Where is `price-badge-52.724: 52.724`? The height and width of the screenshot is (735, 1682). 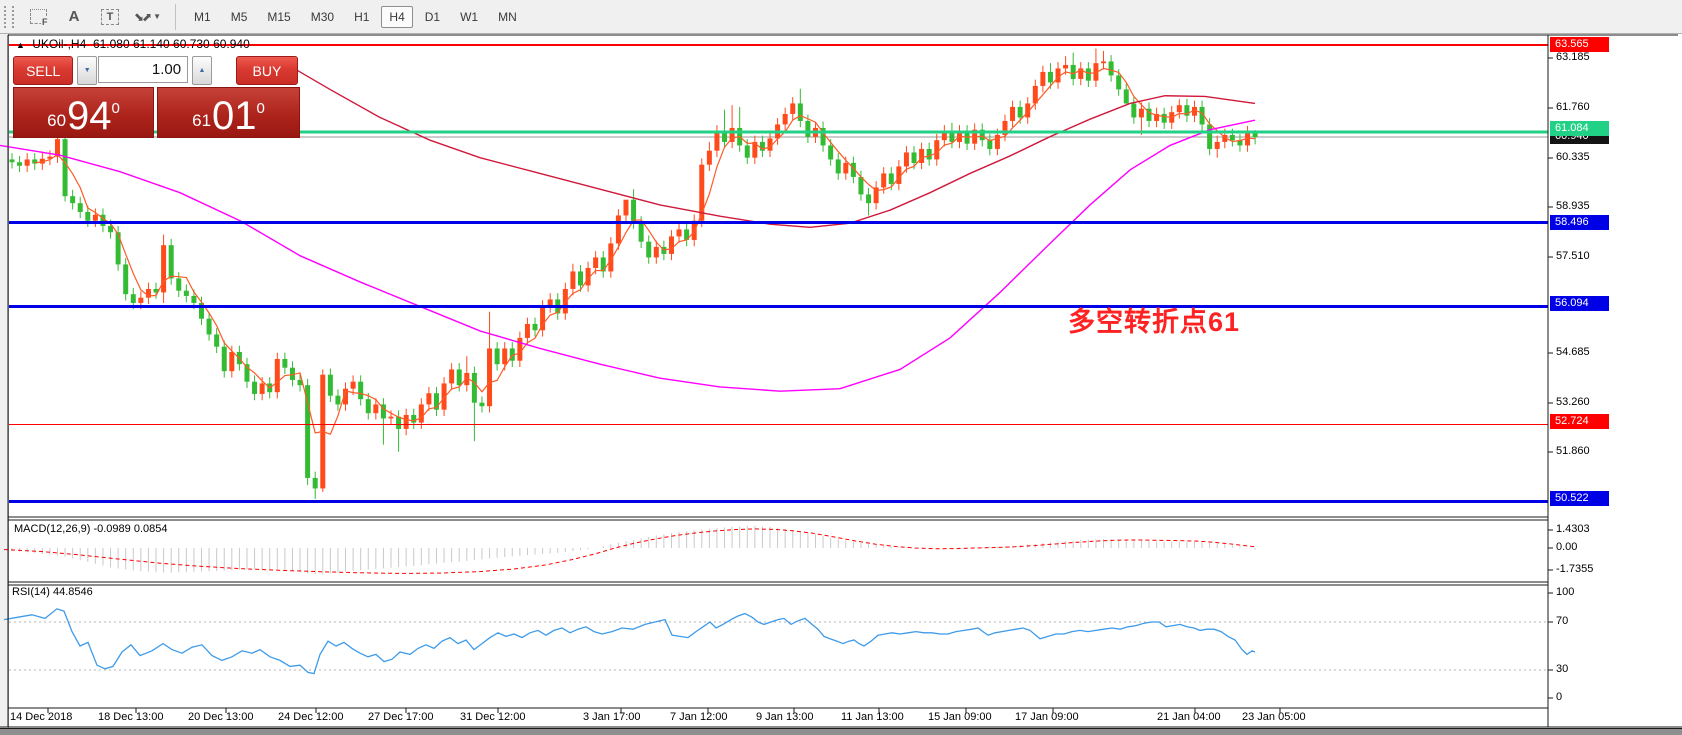 price-badge-52.724: 52.724 is located at coordinates (1579, 421).